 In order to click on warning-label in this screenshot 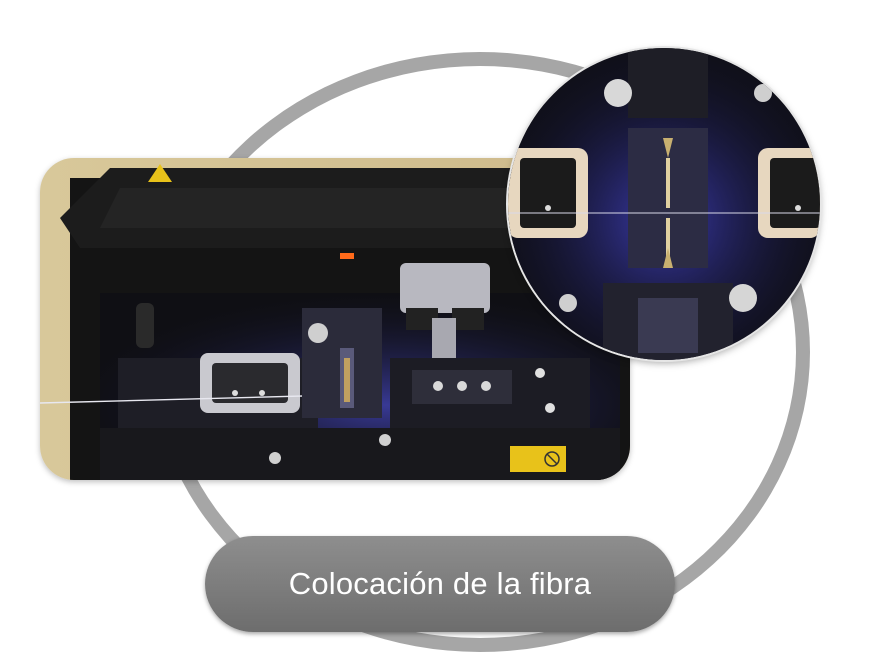, I will do `click(538, 459)`.